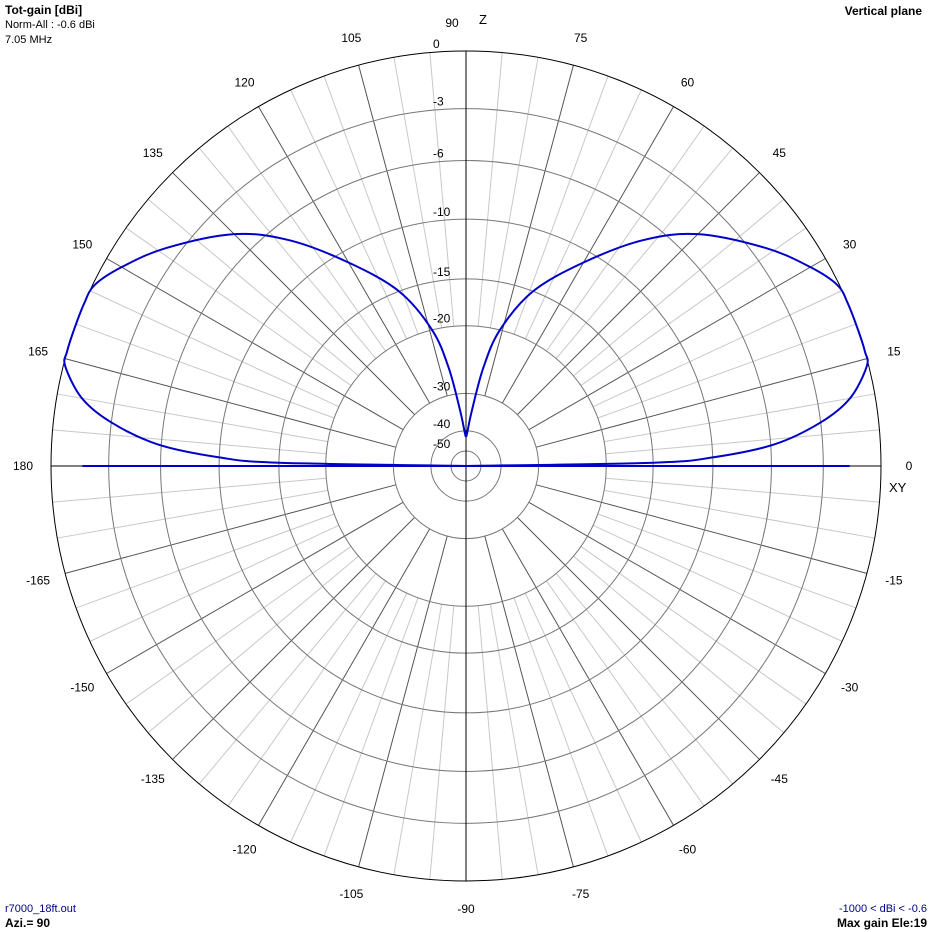  Describe the element at coordinates (44, 10) in the screenshot. I see `quantity-label: Tot-gain [dBi]` at that location.